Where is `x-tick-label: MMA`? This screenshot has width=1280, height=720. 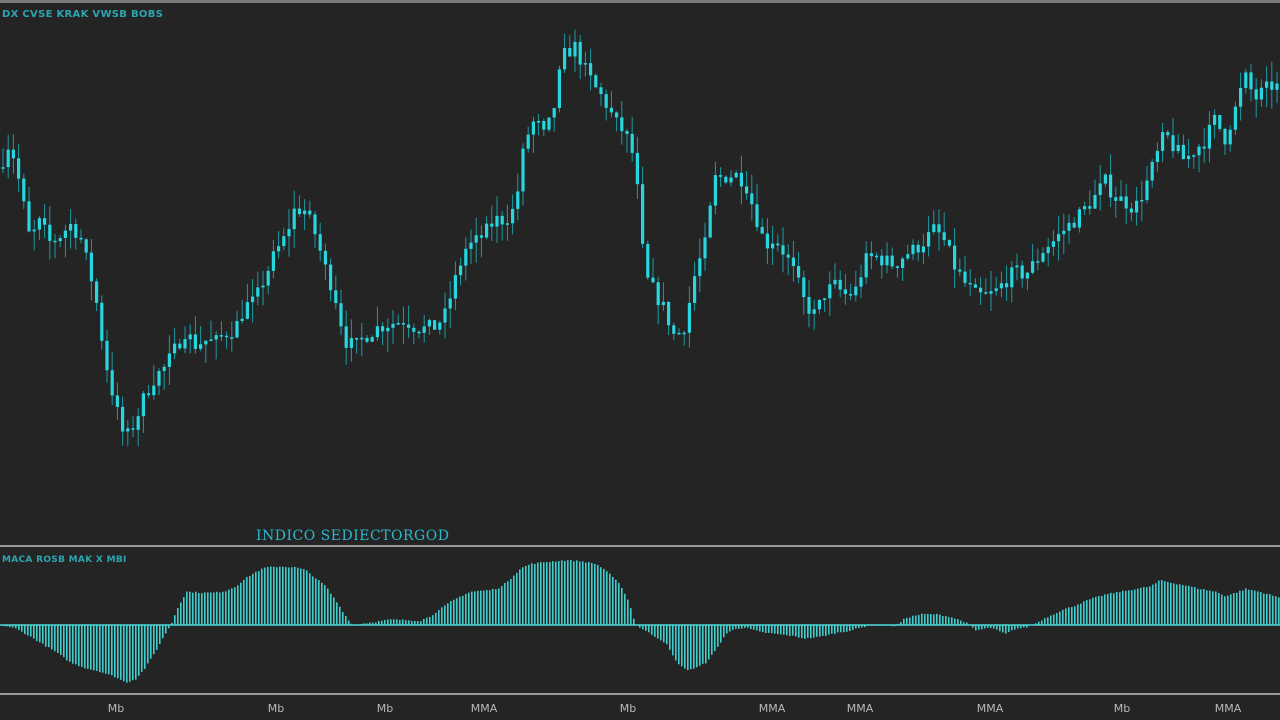
x-tick-label: MMA is located at coordinates (1228, 708).